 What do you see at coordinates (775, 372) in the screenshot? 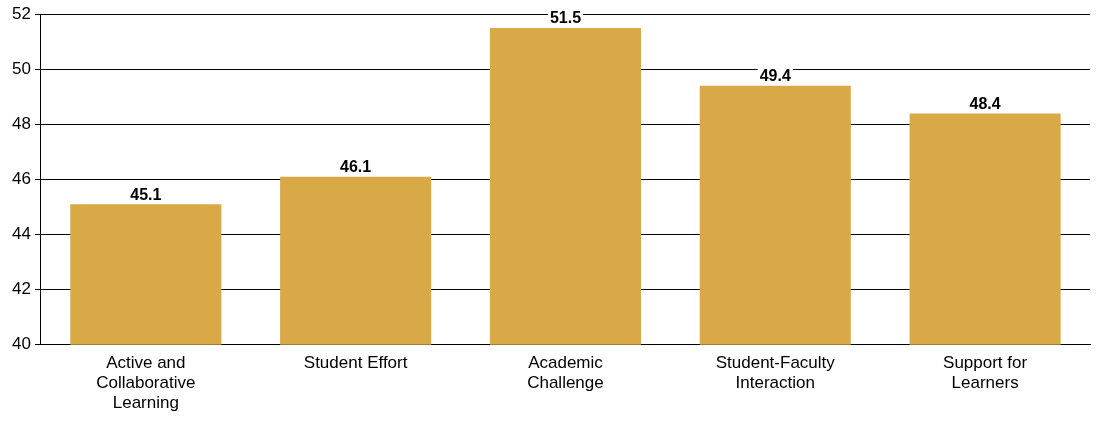
I see `x-tick-label: Student-Faculty Interaction` at bounding box center [775, 372].